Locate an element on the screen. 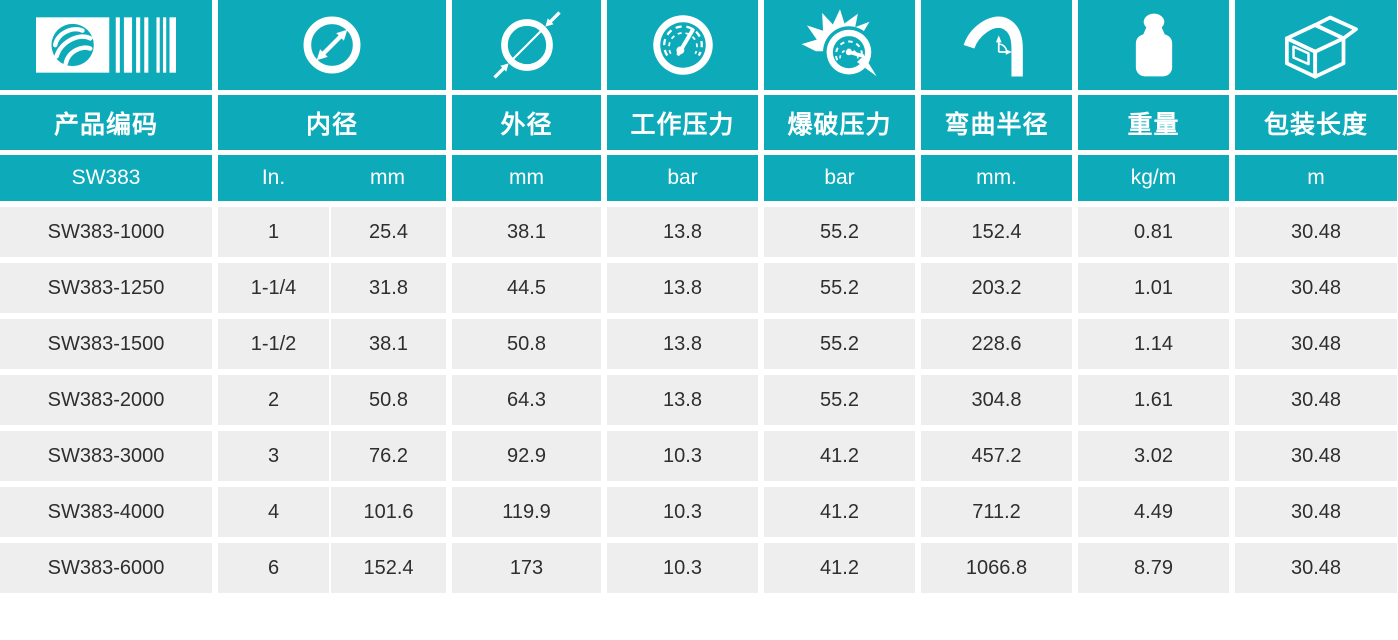 The height and width of the screenshot is (640, 1398). bend-radius-icon is located at coordinates (997, 45).